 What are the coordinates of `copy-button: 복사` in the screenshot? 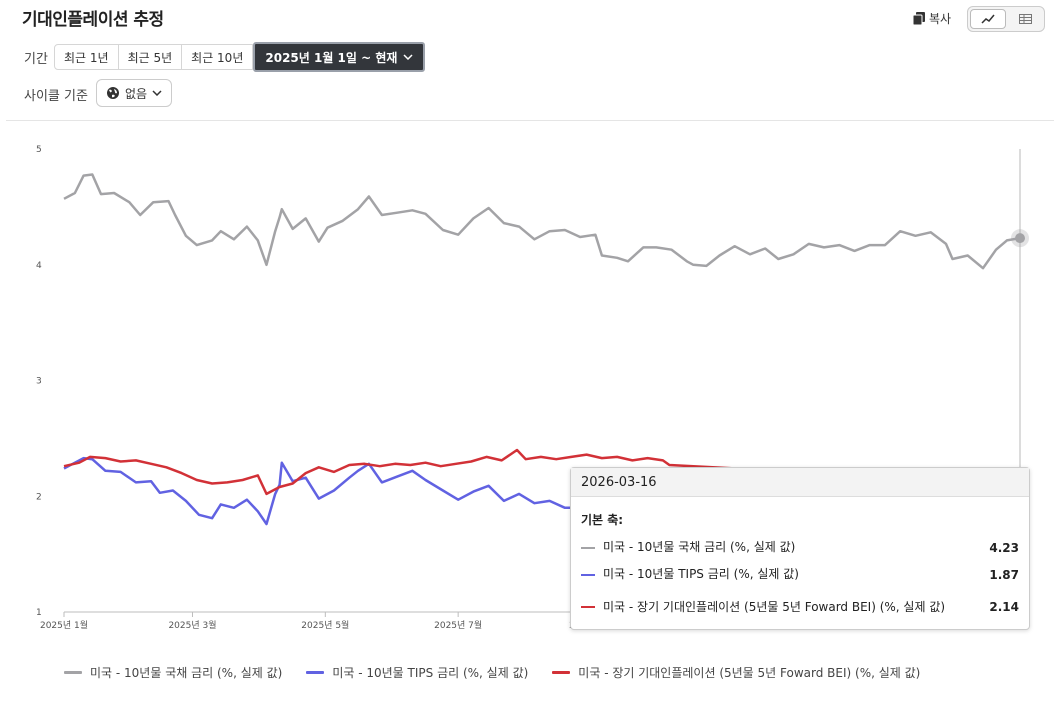 It's located at (932, 18).